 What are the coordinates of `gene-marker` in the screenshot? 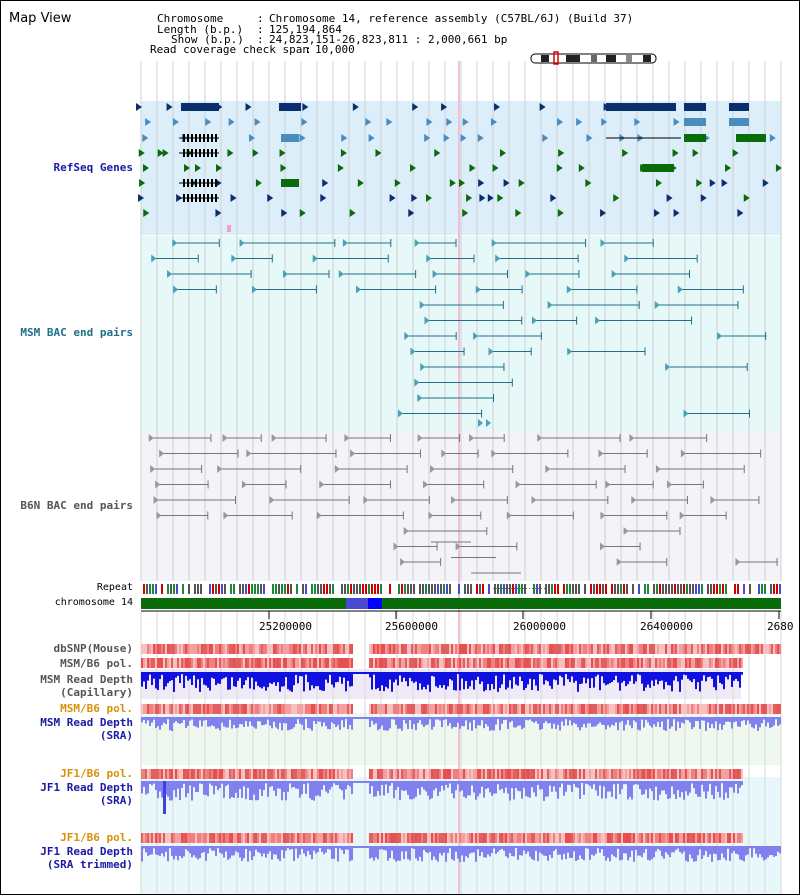 It's located at (463, 138).